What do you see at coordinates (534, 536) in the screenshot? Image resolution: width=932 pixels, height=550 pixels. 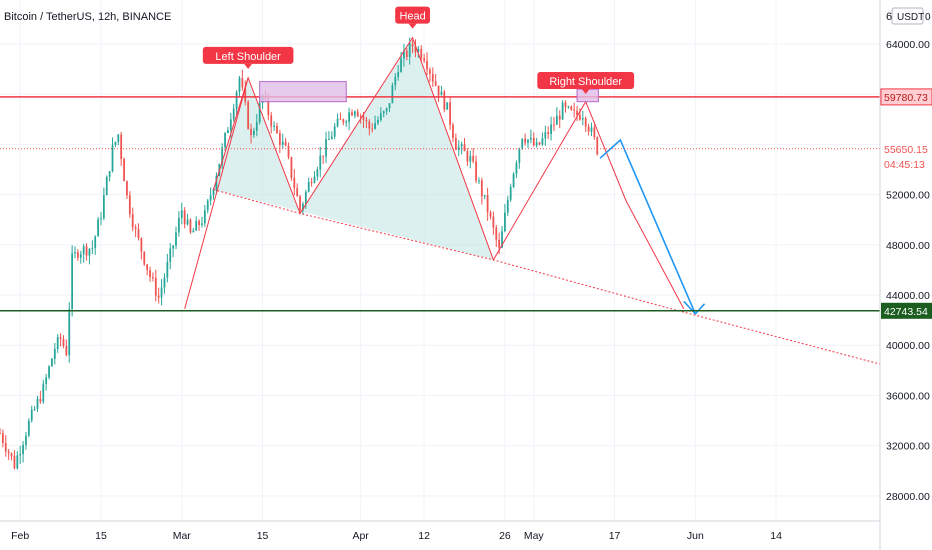 I see `time-tick-label: May` at bounding box center [534, 536].